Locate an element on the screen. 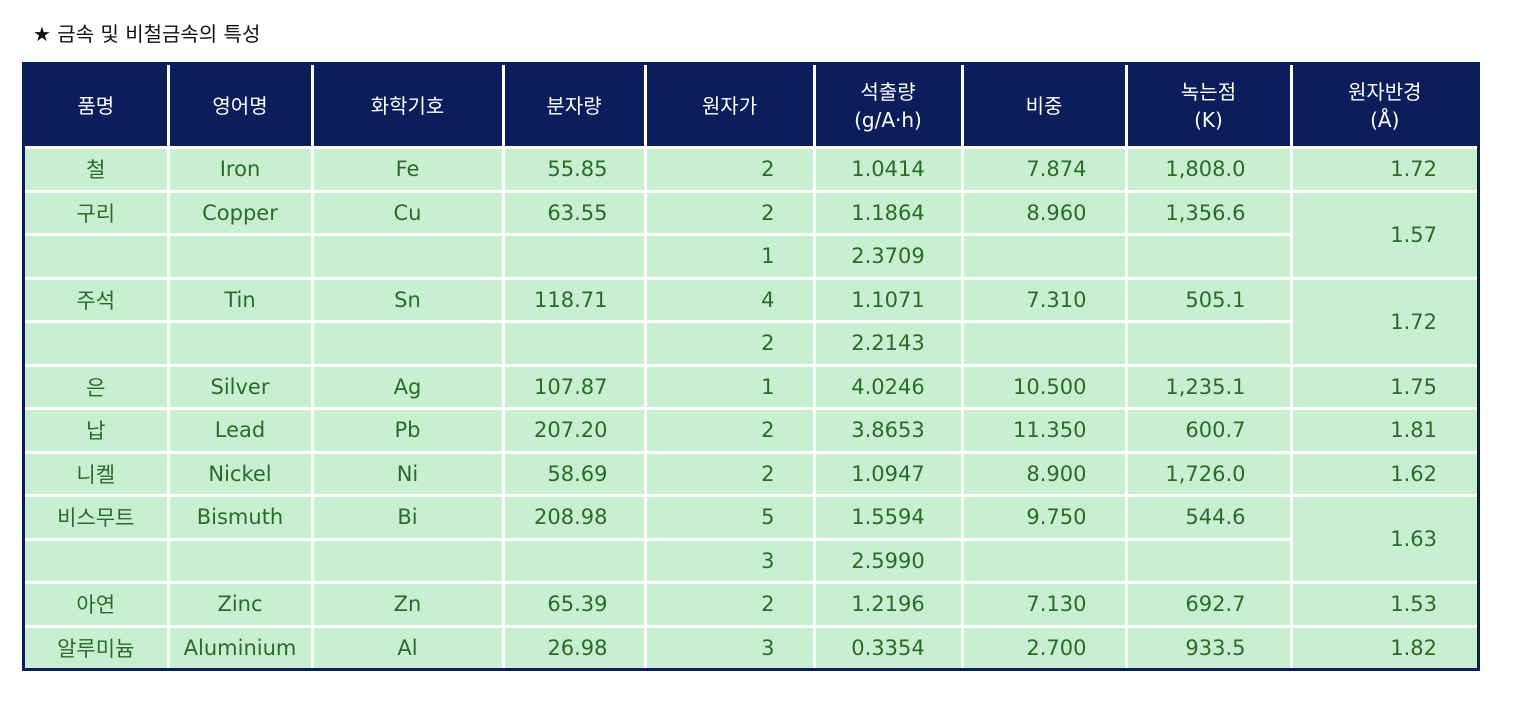 Image resolution: width=1514 pixels, height=724 pixels. table-row: 비스무트 Bismuth Bi 208.98 5 1.5594 9.750 544.6 1.63 is located at coordinates (751, 539).